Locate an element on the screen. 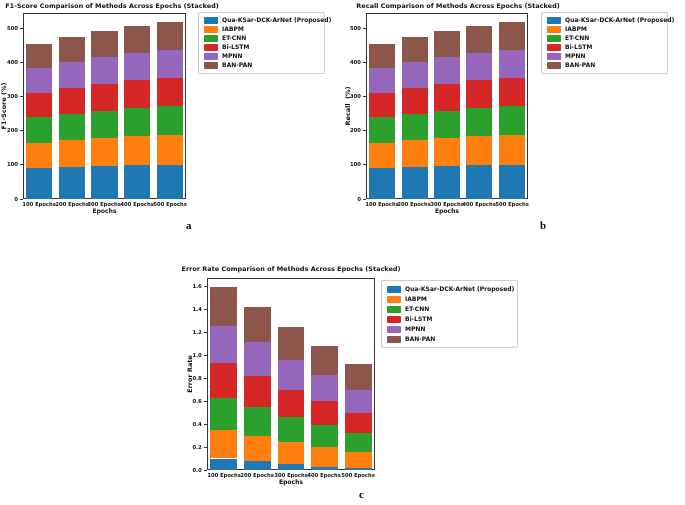  y-tick-label-text: 0 is located at coordinates (16, 199).